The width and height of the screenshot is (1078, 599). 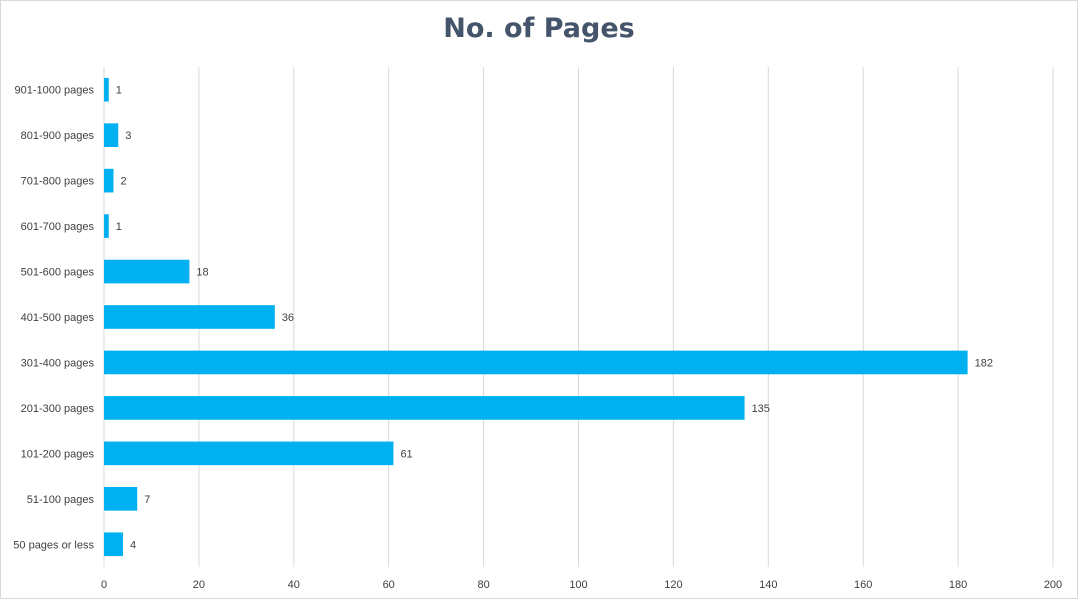 I want to click on x-tick-label: 40, so click(x=294, y=585).